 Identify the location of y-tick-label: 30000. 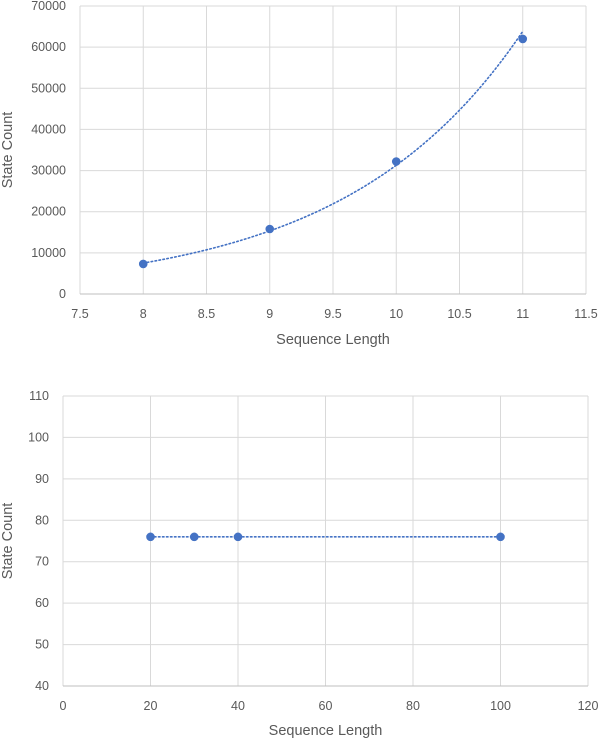
(48, 171).